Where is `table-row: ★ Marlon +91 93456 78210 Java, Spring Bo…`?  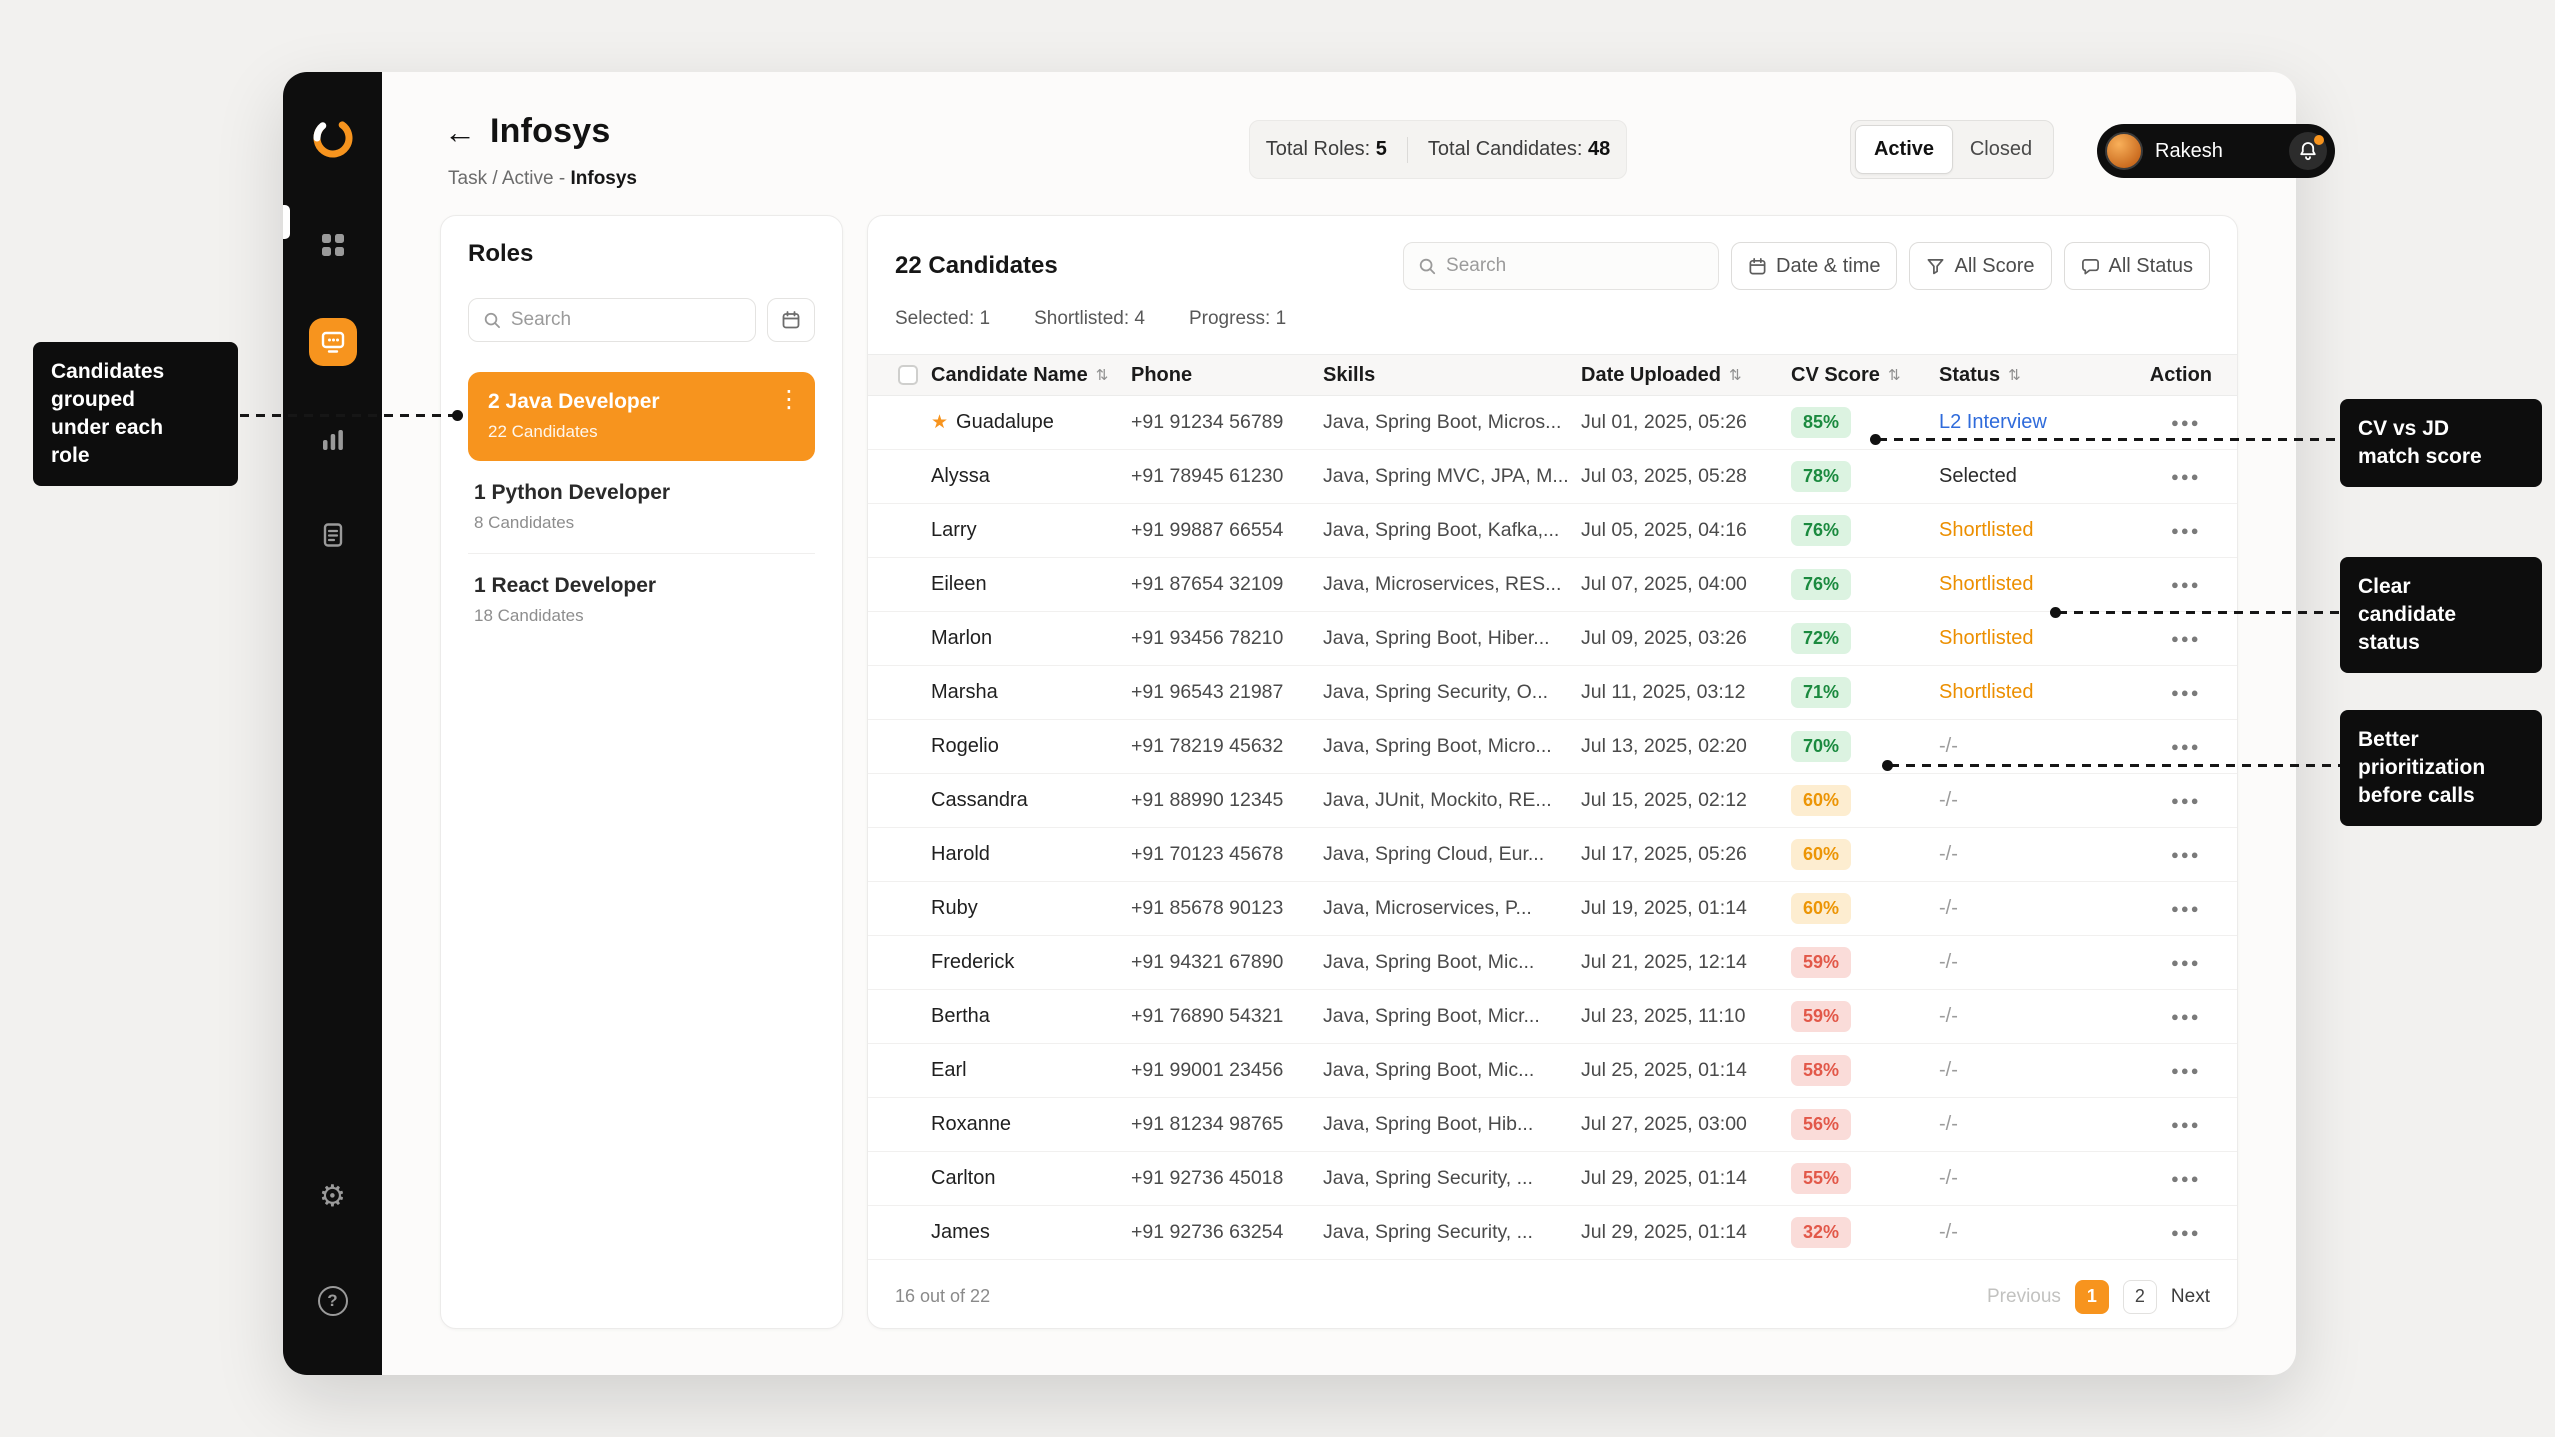 table-row: ★ Marlon +91 93456 78210 Java, Spring Bo… is located at coordinates (1552, 639).